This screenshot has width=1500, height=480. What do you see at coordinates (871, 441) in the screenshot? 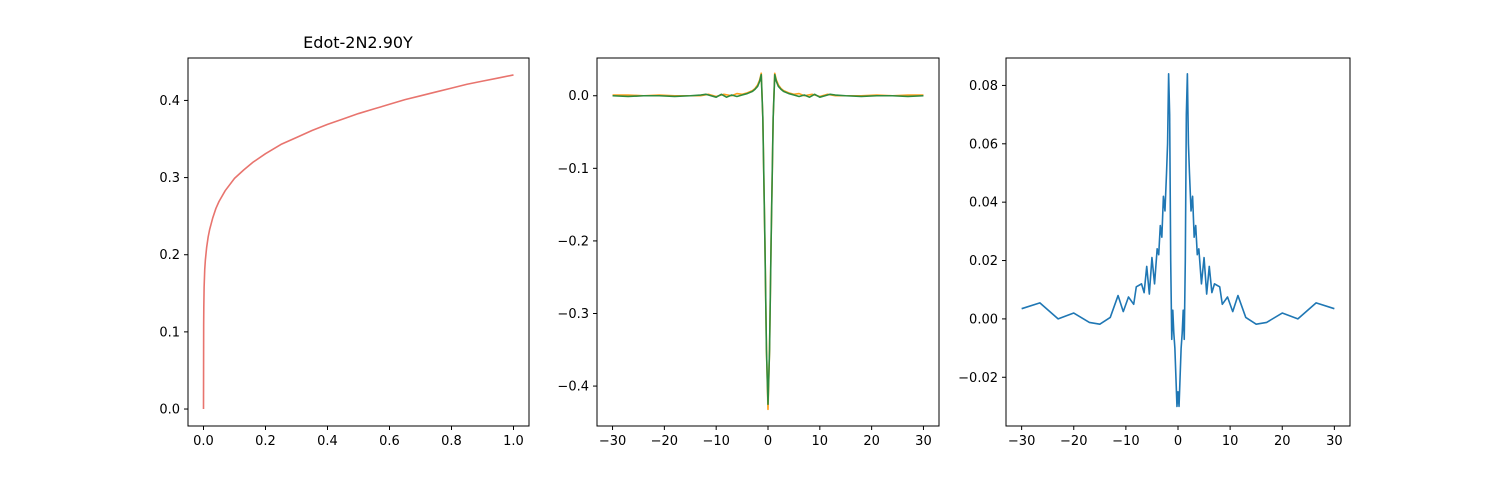
I see `subplot-2-x-tick-label: 20` at bounding box center [871, 441].